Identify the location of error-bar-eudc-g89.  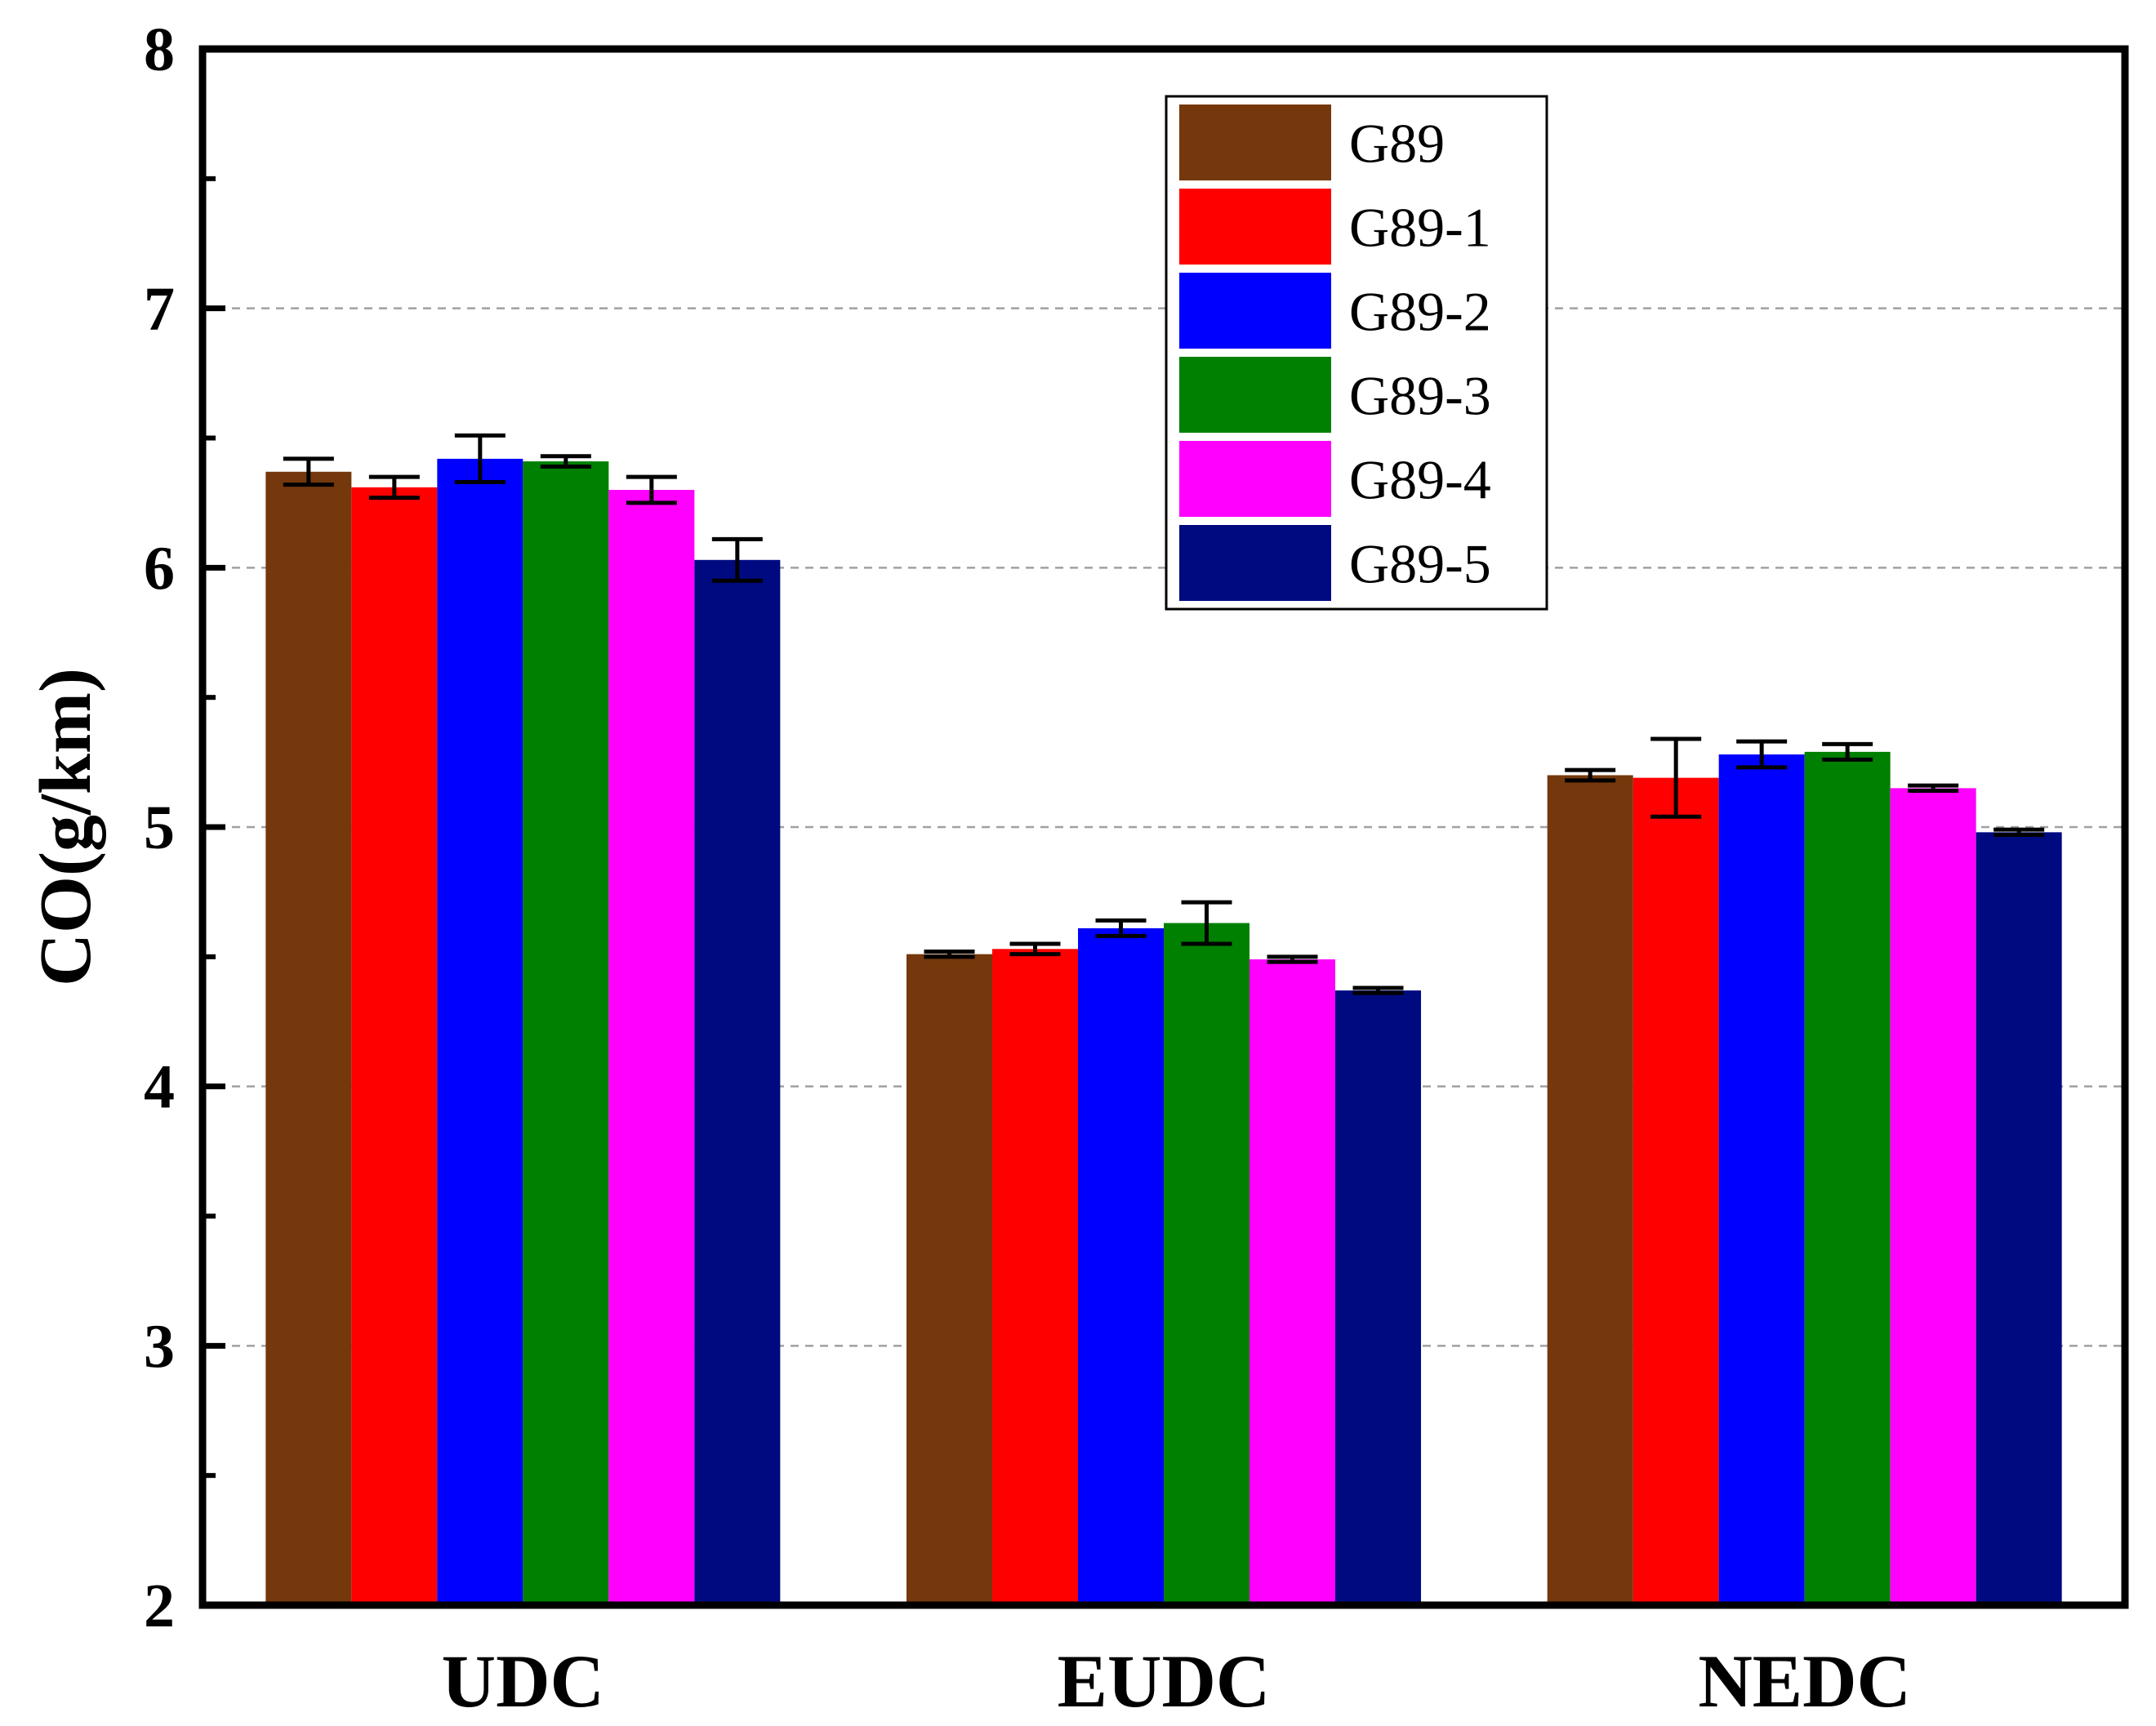
(949, 954).